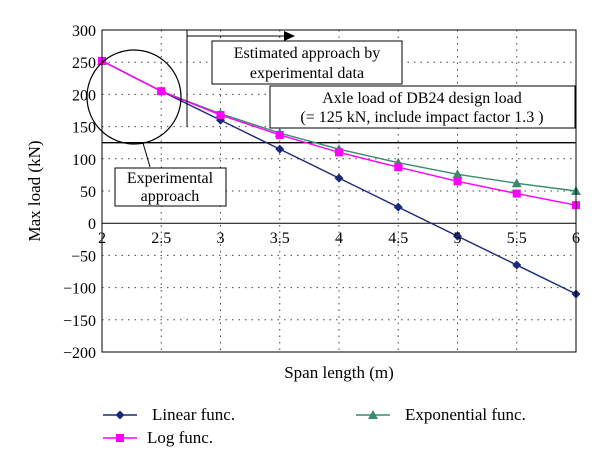  Describe the element at coordinates (134, 97) in the screenshot. I see `experimental-circle` at that location.